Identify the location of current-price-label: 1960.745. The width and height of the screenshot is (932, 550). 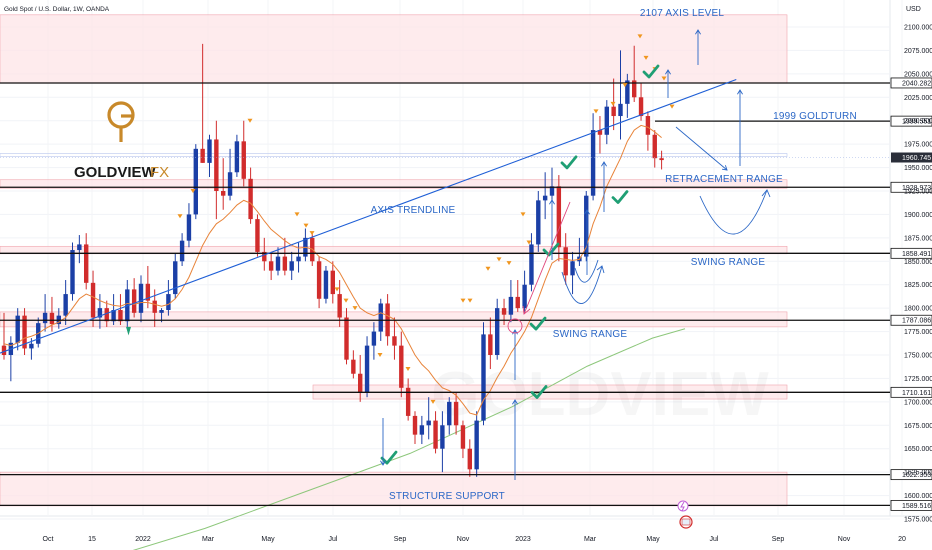
(916, 158).